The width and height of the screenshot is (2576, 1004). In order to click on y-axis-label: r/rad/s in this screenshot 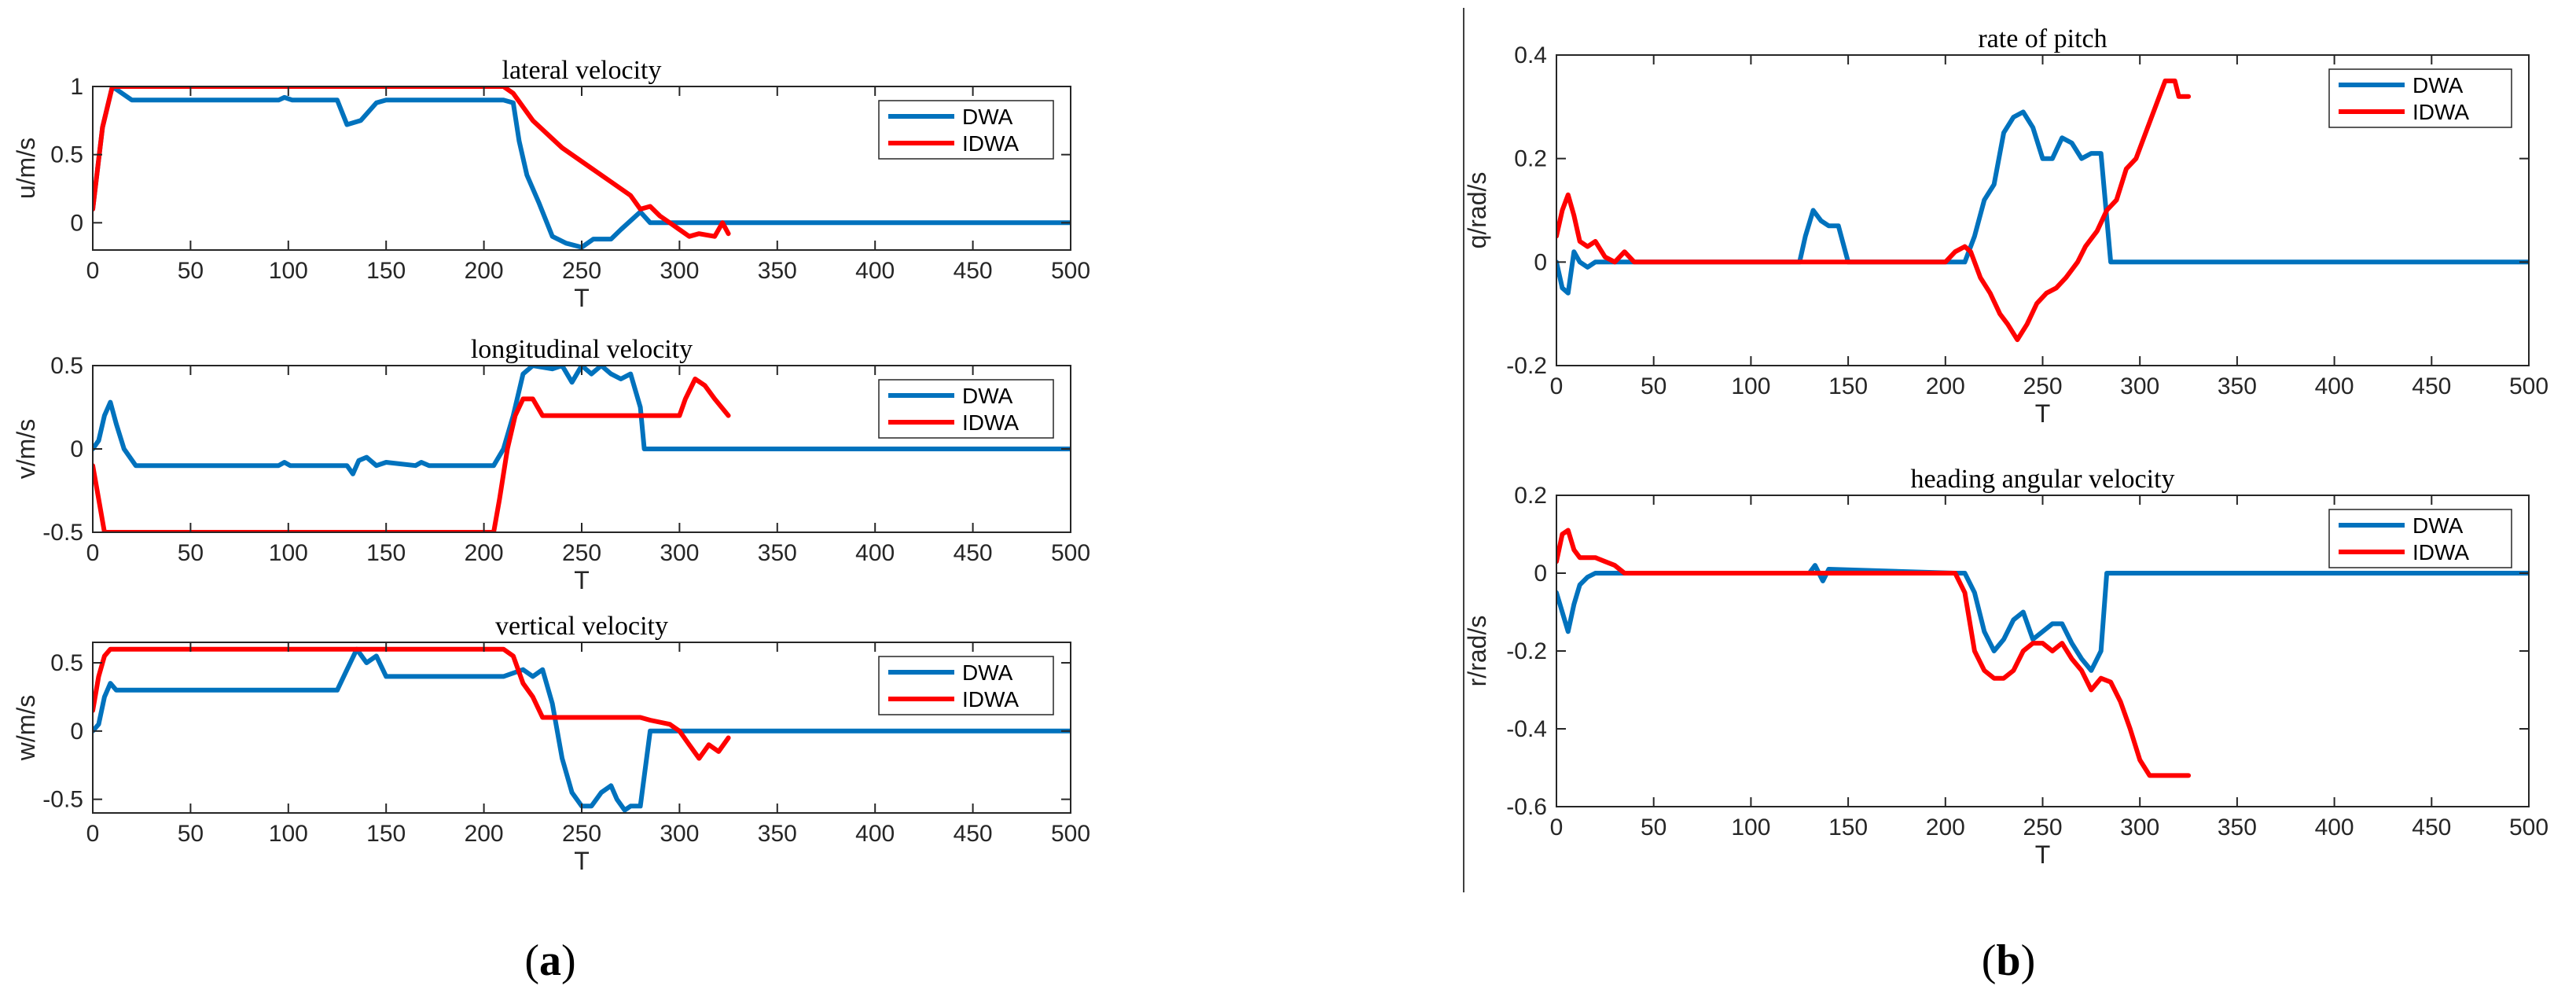, I will do `click(1477, 651)`.